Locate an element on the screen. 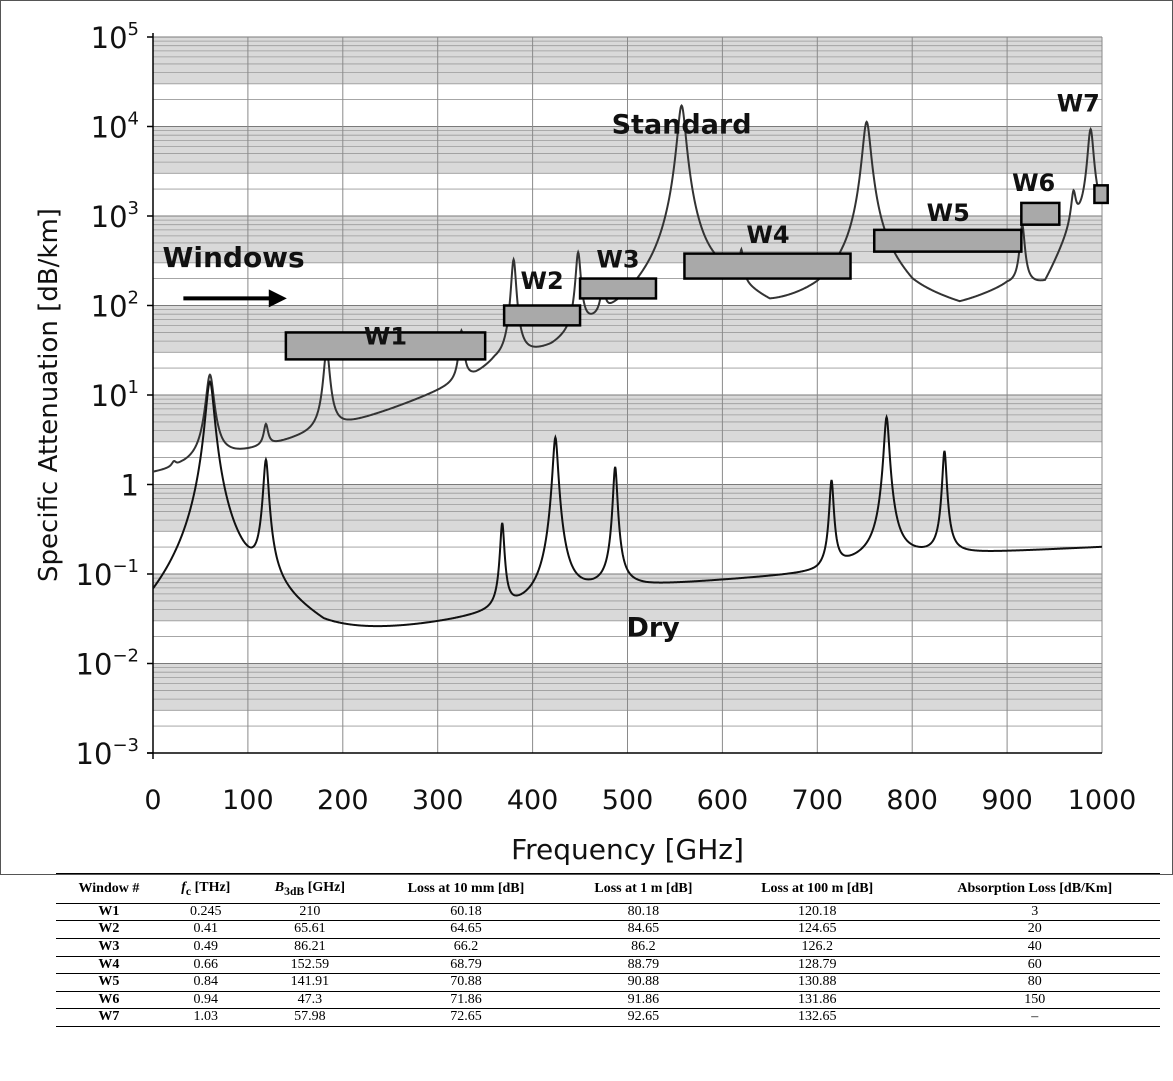 The image size is (1173, 1081). y-tick-label: 10⁻² is located at coordinates (107, 664).